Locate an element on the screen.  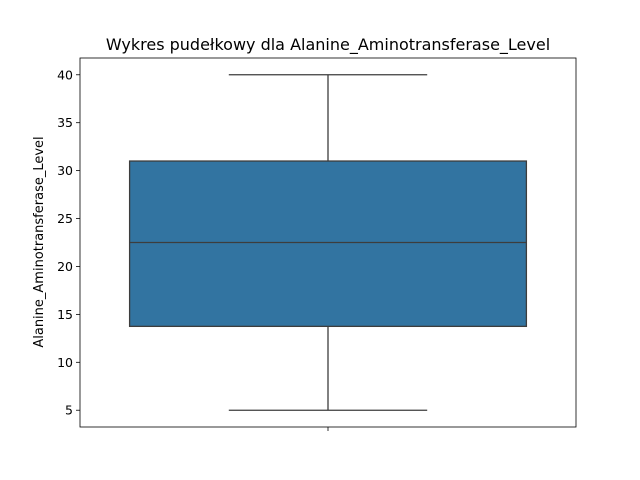
y-tick-label: 30 is located at coordinates (65, 170).